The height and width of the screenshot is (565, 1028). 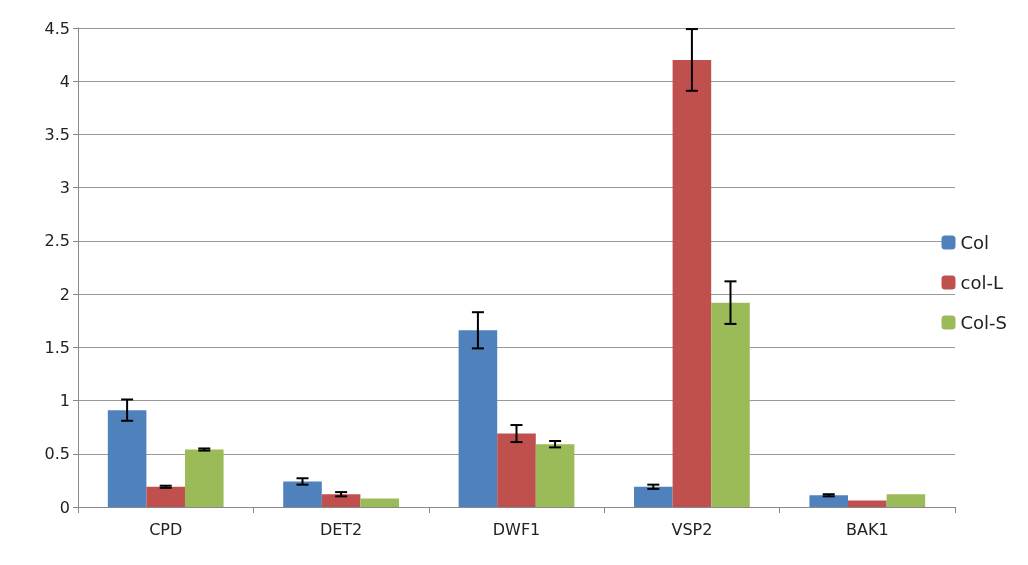 I want to click on y-tick-label: 2, so click(x=64, y=294).